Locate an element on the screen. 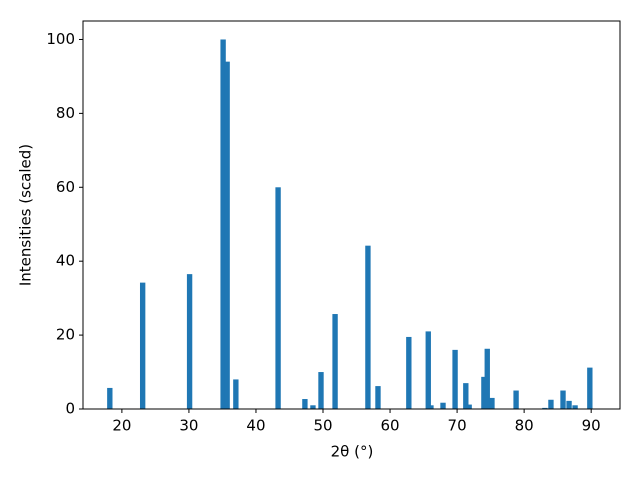  y-axis-label: Intensities (scaled) is located at coordinates (26, 215).